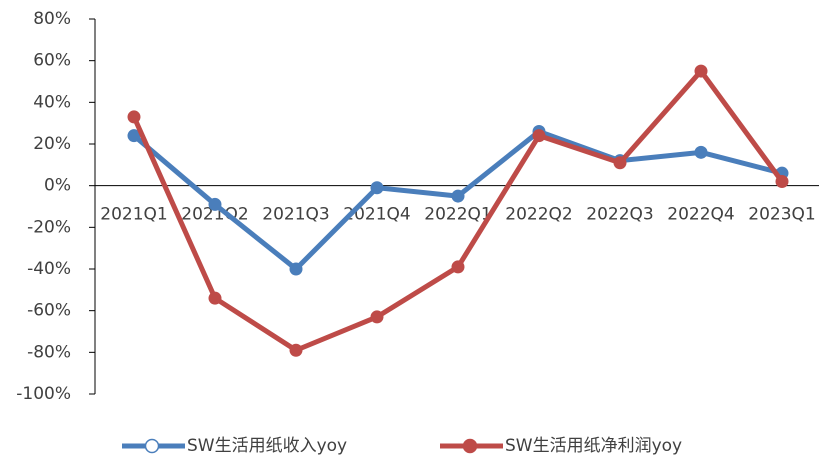 The height and width of the screenshot is (458, 819). Describe the element at coordinates (267, 446) in the screenshot. I see `legend-label: SW生活用纸收入yoy` at that location.